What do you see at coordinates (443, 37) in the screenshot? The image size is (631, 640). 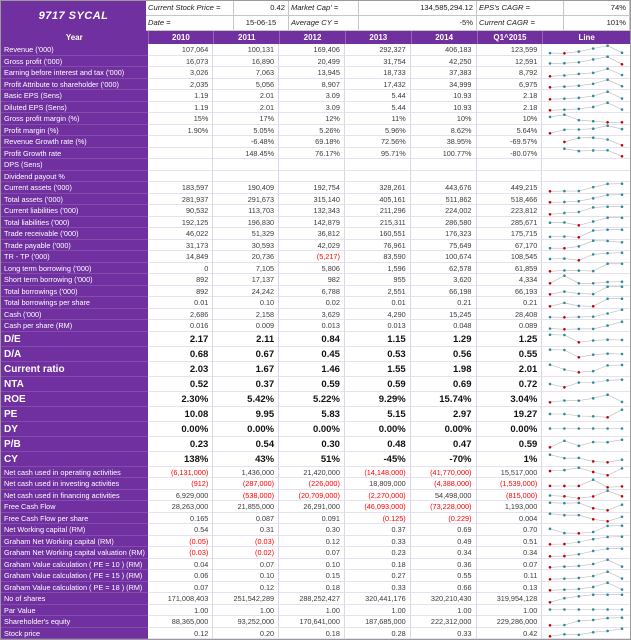 I see `column-header-2014: 2014` at bounding box center [443, 37].